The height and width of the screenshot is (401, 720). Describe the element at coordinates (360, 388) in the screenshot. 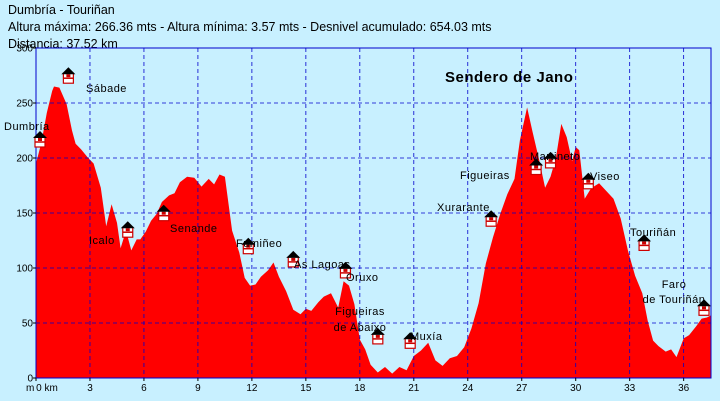

I see `x-tick-label: 18` at that location.